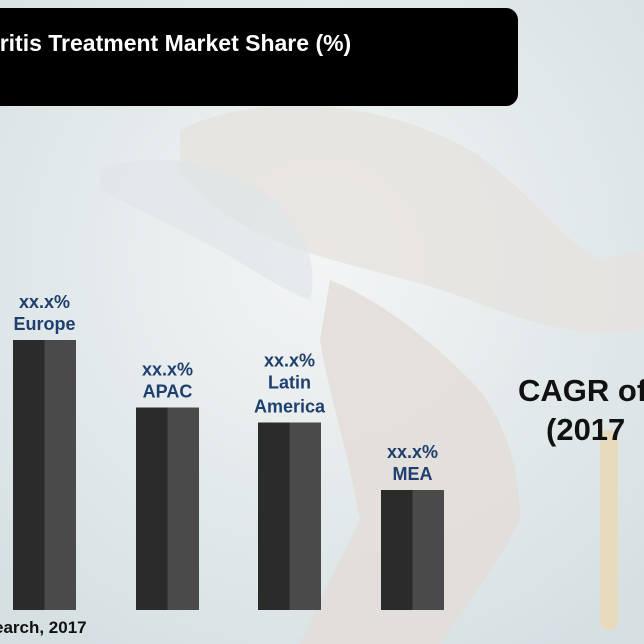 The height and width of the screenshot is (644, 644). I want to click on category-label: America, so click(290, 407).